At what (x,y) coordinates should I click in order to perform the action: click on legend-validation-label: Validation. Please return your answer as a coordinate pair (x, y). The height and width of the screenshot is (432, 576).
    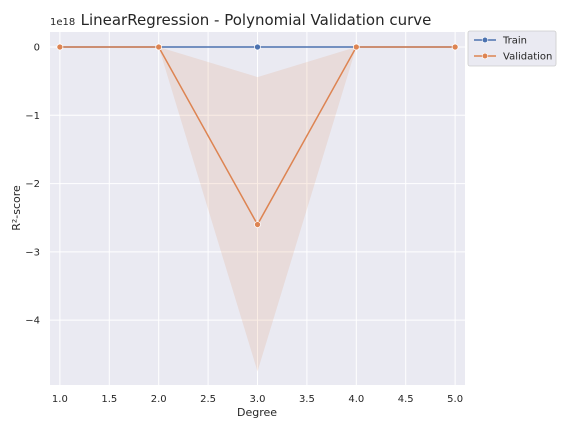
    Looking at the image, I should click on (527, 57).